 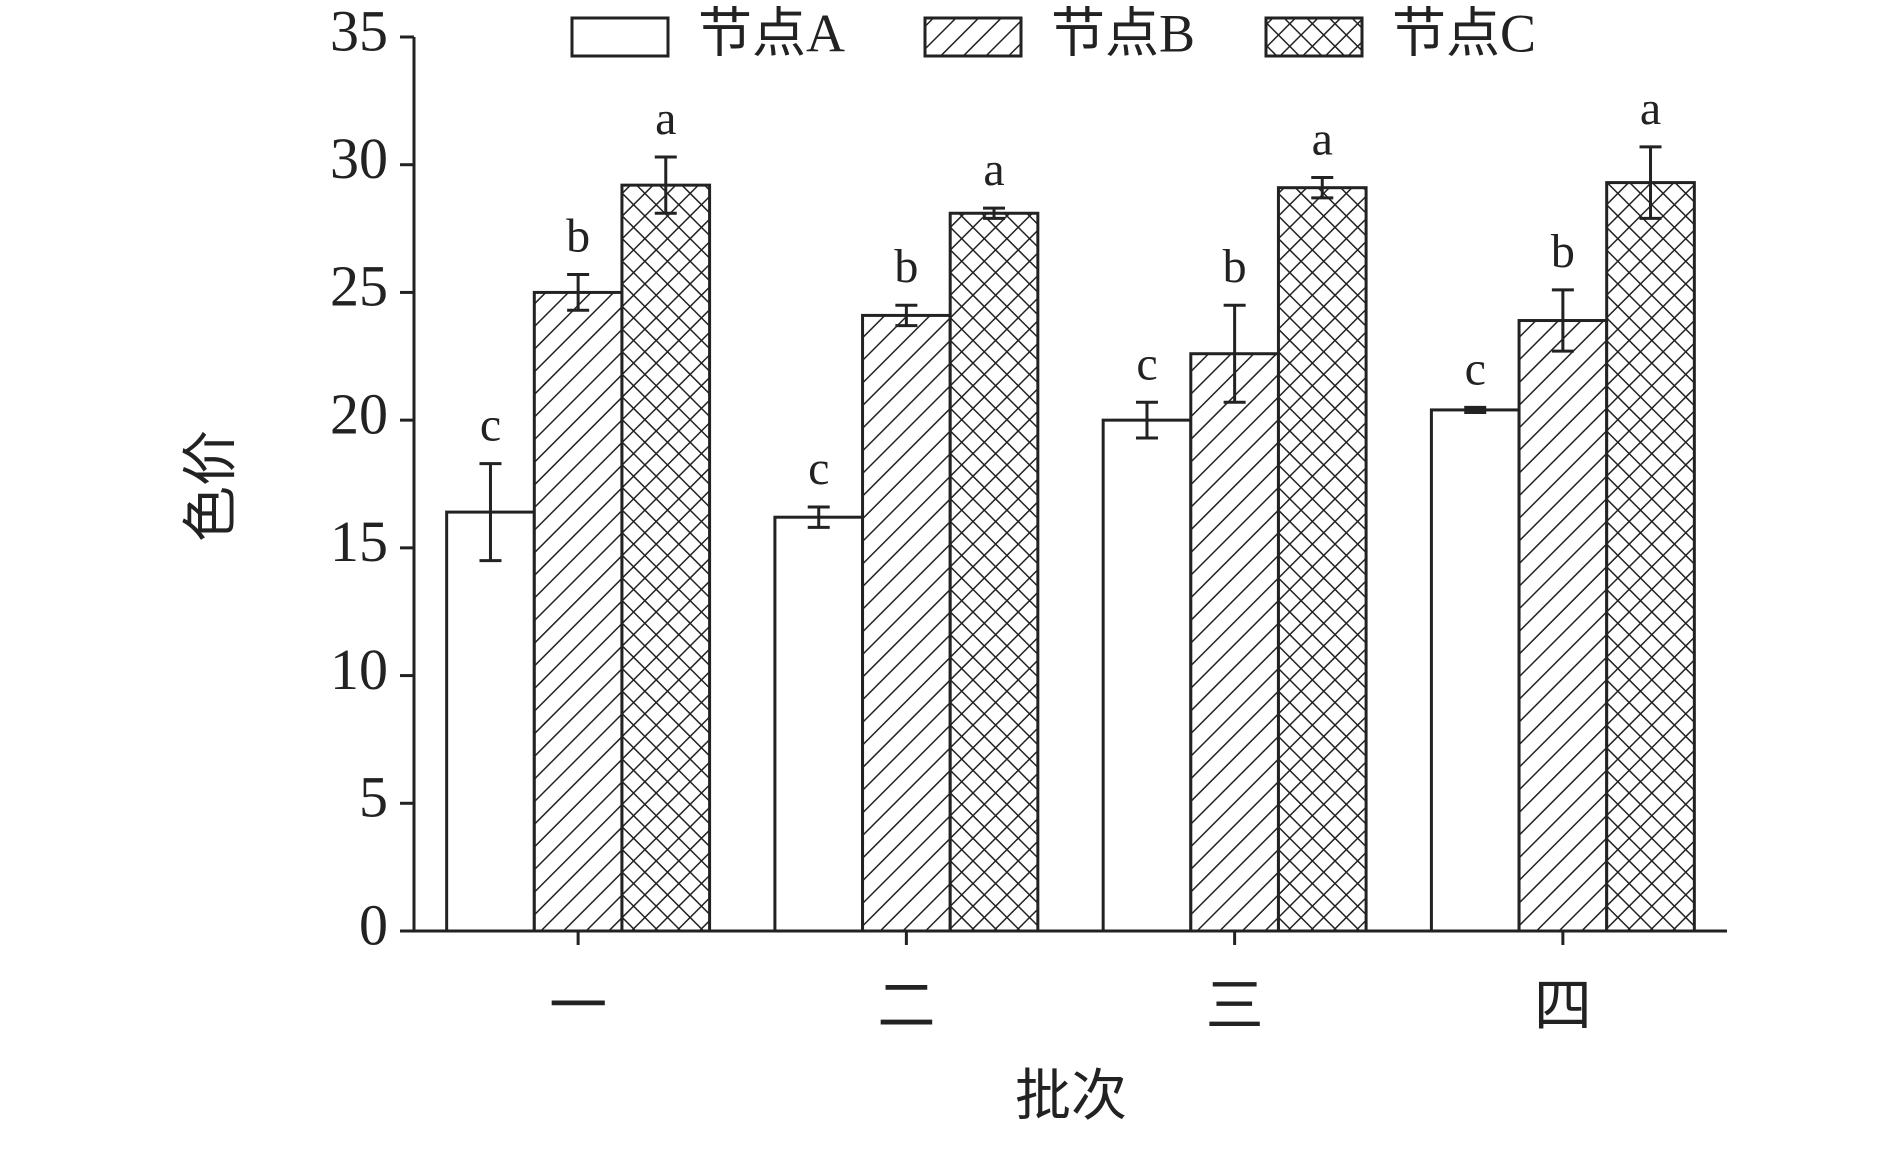 What do you see at coordinates (1235, 1005) in the screenshot?
I see `x-tick-label: 三` at bounding box center [1235, 1005].